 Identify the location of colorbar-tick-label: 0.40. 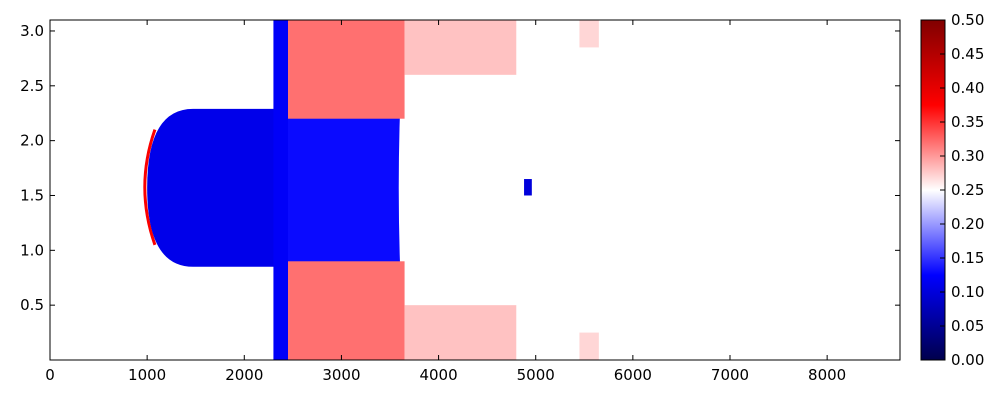
(967, 88).